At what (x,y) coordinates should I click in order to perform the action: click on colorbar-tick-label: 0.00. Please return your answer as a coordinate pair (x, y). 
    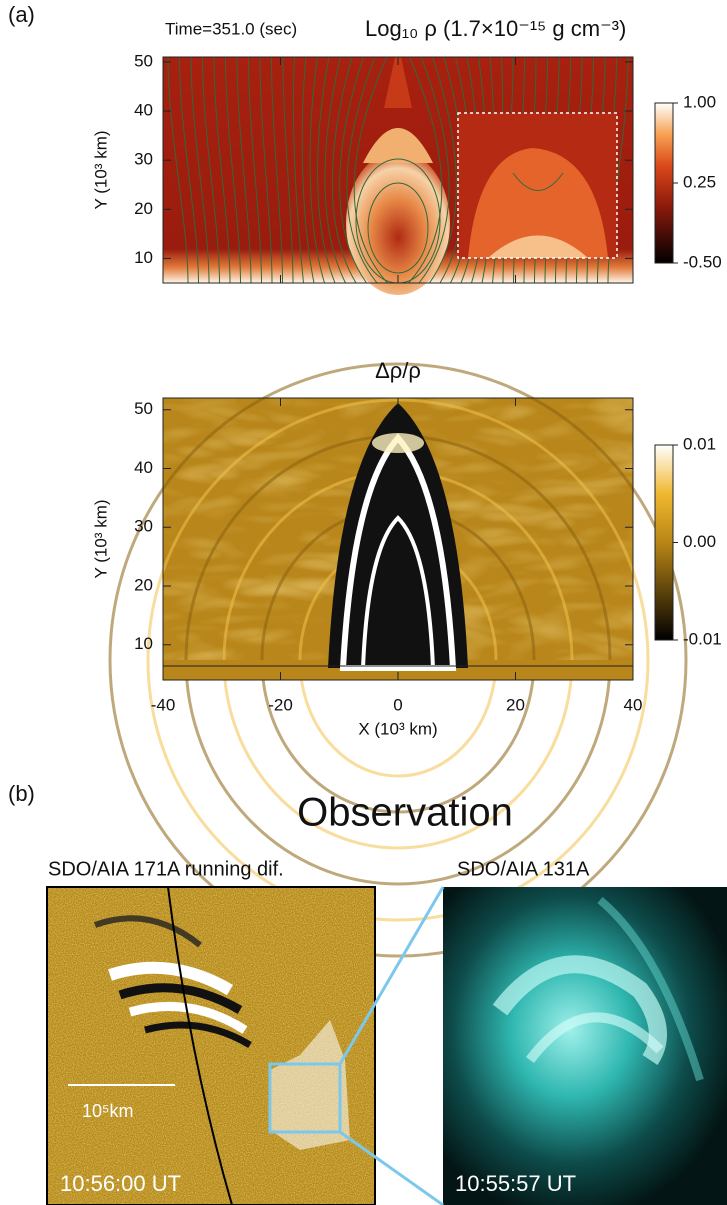
    Looking at the image, I should click on (699, 541).